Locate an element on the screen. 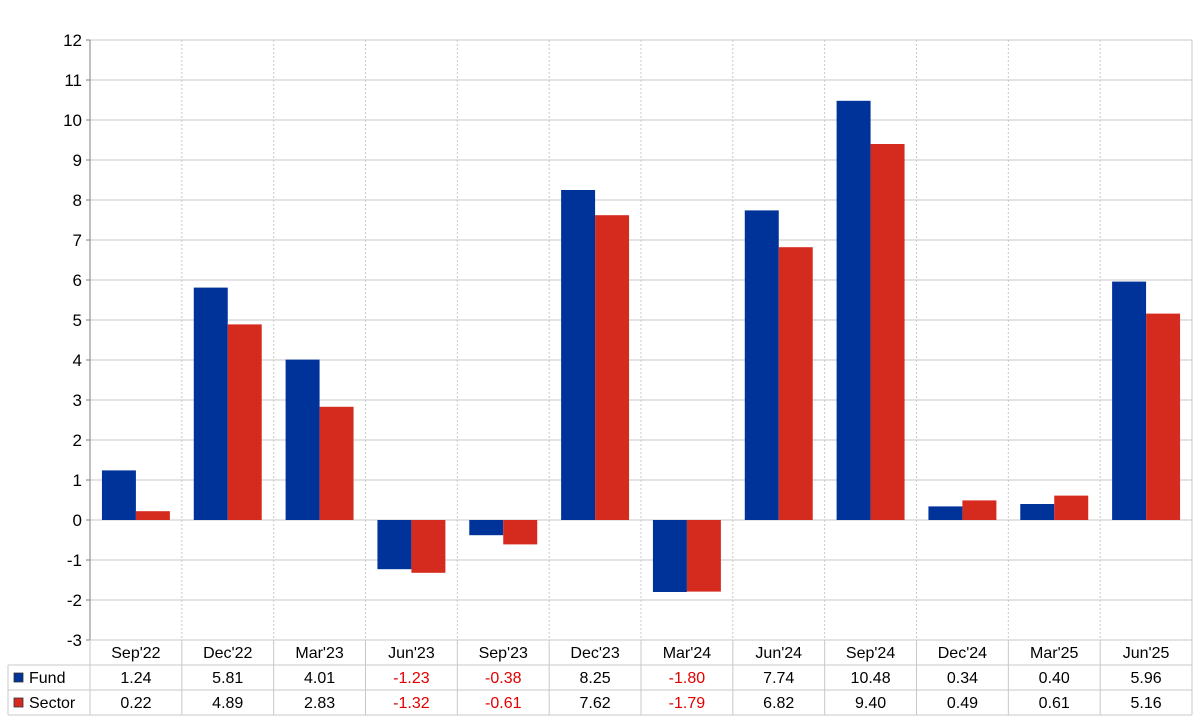 The width and height of the screenshot is (1200, 720). y-tick-label: 3 is located at coordinates (77, 400).